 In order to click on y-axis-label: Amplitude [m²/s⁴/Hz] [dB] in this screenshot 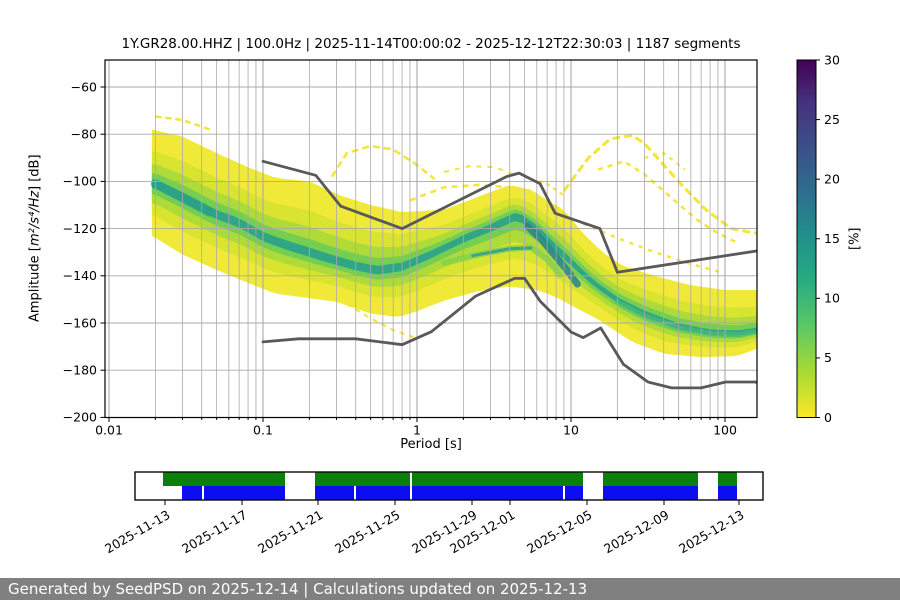, I will do `click(35, 238)`.